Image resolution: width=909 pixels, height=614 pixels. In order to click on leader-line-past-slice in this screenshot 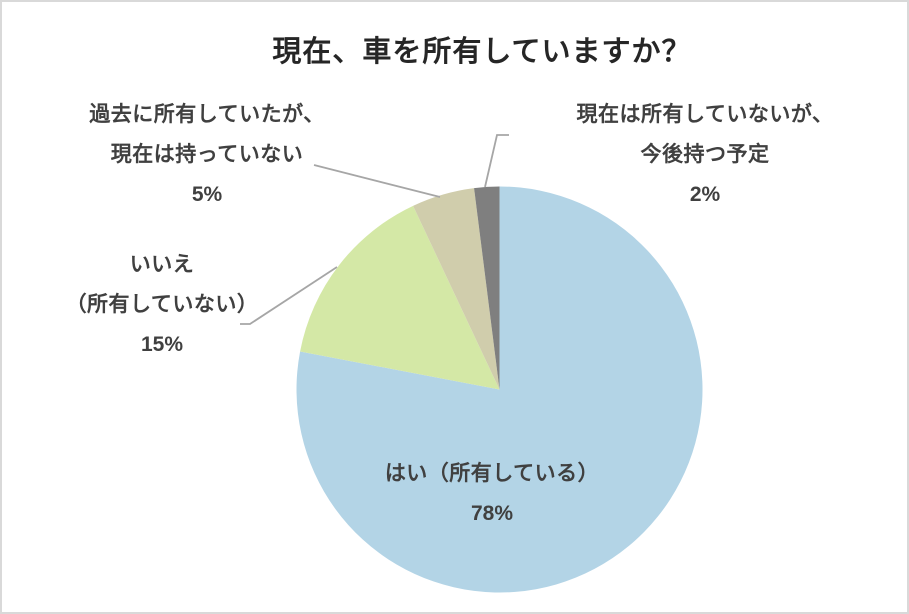, I will do `click(377, 181)`.